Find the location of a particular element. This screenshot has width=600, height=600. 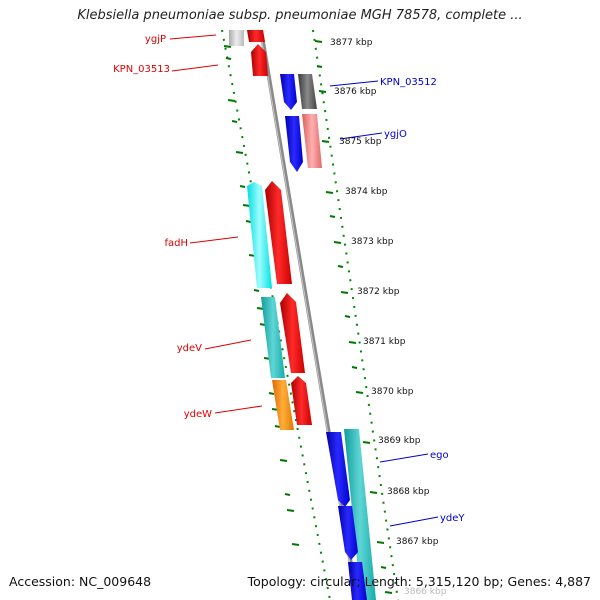

gene-label-fadH: fadH is located at coordinates (176, 243).